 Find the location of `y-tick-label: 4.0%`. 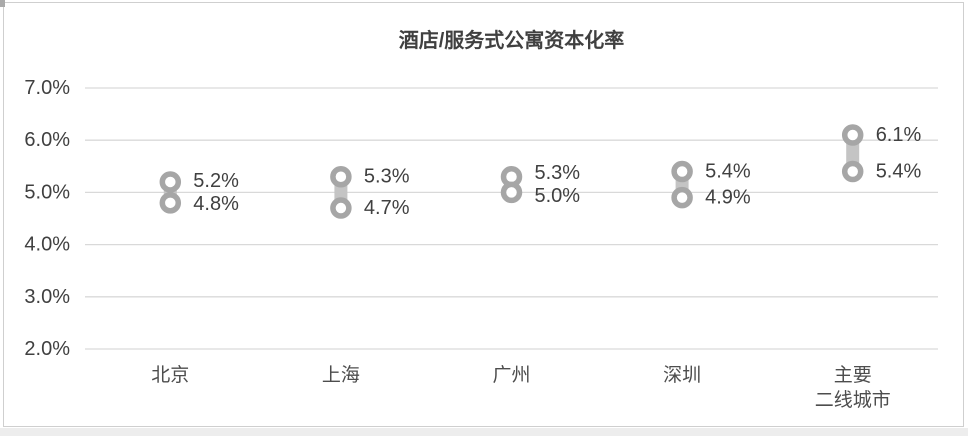

y-tick-label: 4.0% is located at coordinates (47, 245).